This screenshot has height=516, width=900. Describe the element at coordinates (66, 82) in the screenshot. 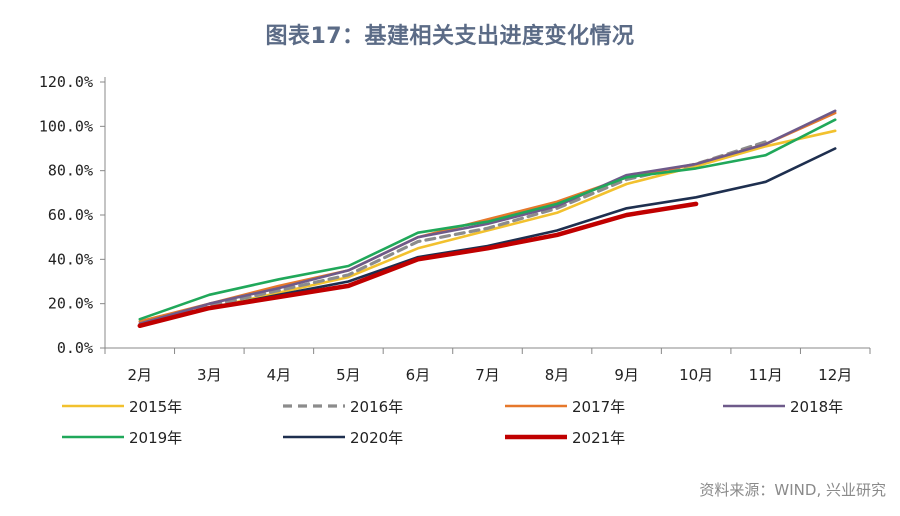

I see `y-tick-label: 120.0%` at that location.